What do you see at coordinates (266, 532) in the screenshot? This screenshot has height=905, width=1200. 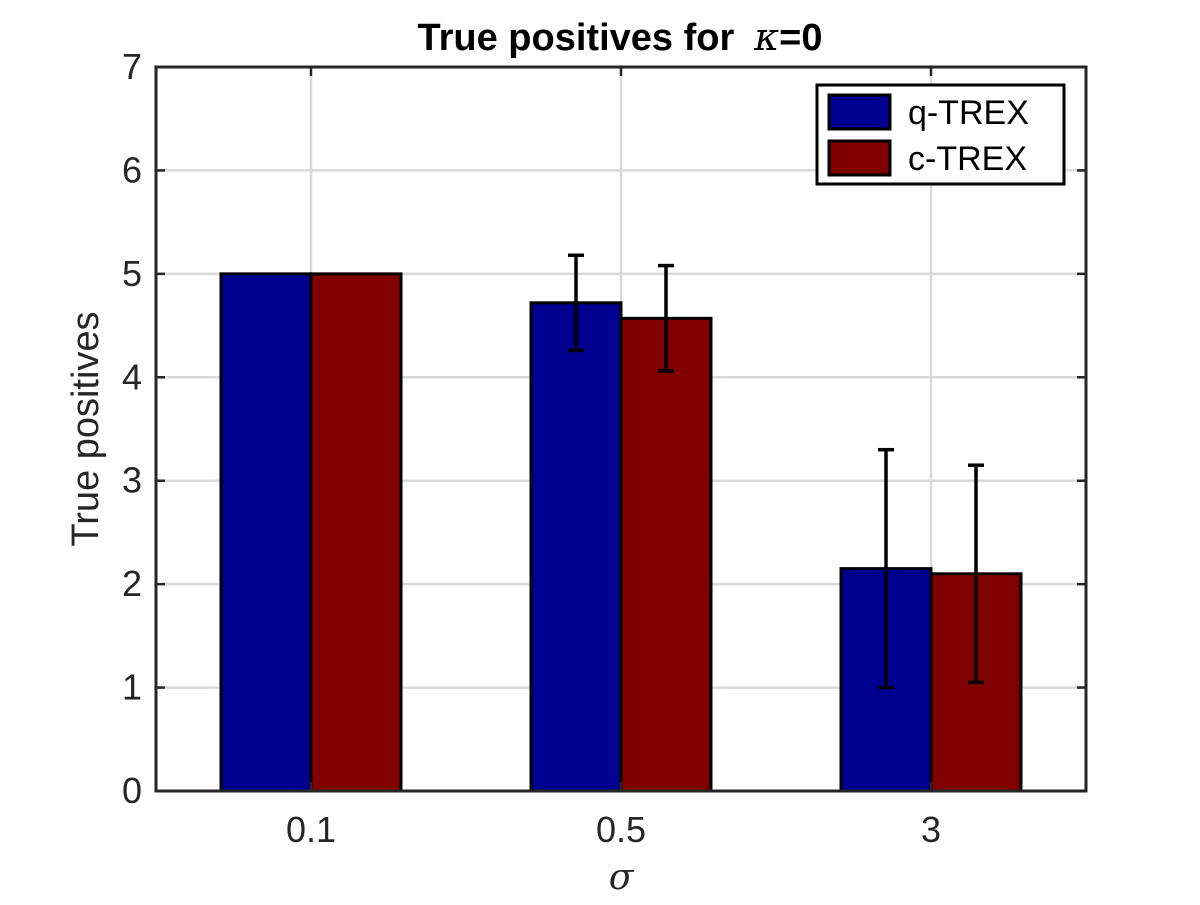 I see `bar-q-trex-0.1` at bounding box center [266, 532].